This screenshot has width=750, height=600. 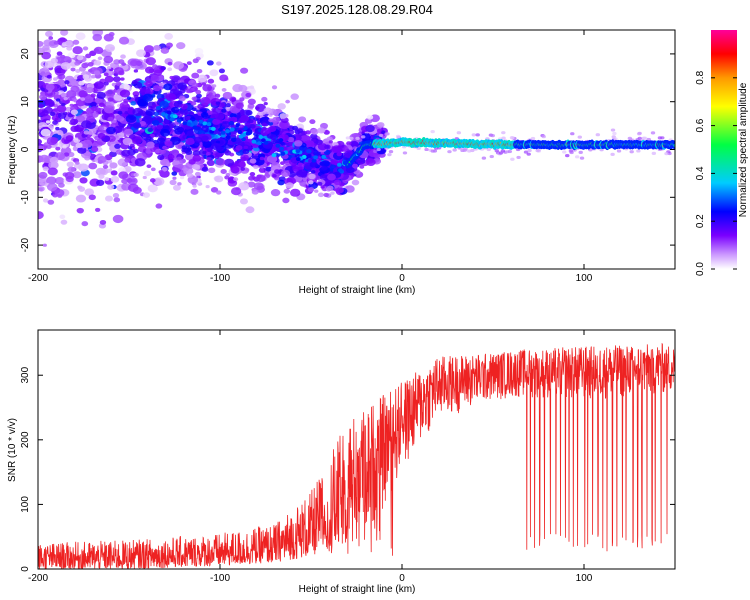 What do you see at coordinates (12, 450) in the screenshot?
I see `snr-ylabel: SNR (10 * v/v)` at bounding box center [12, 450].